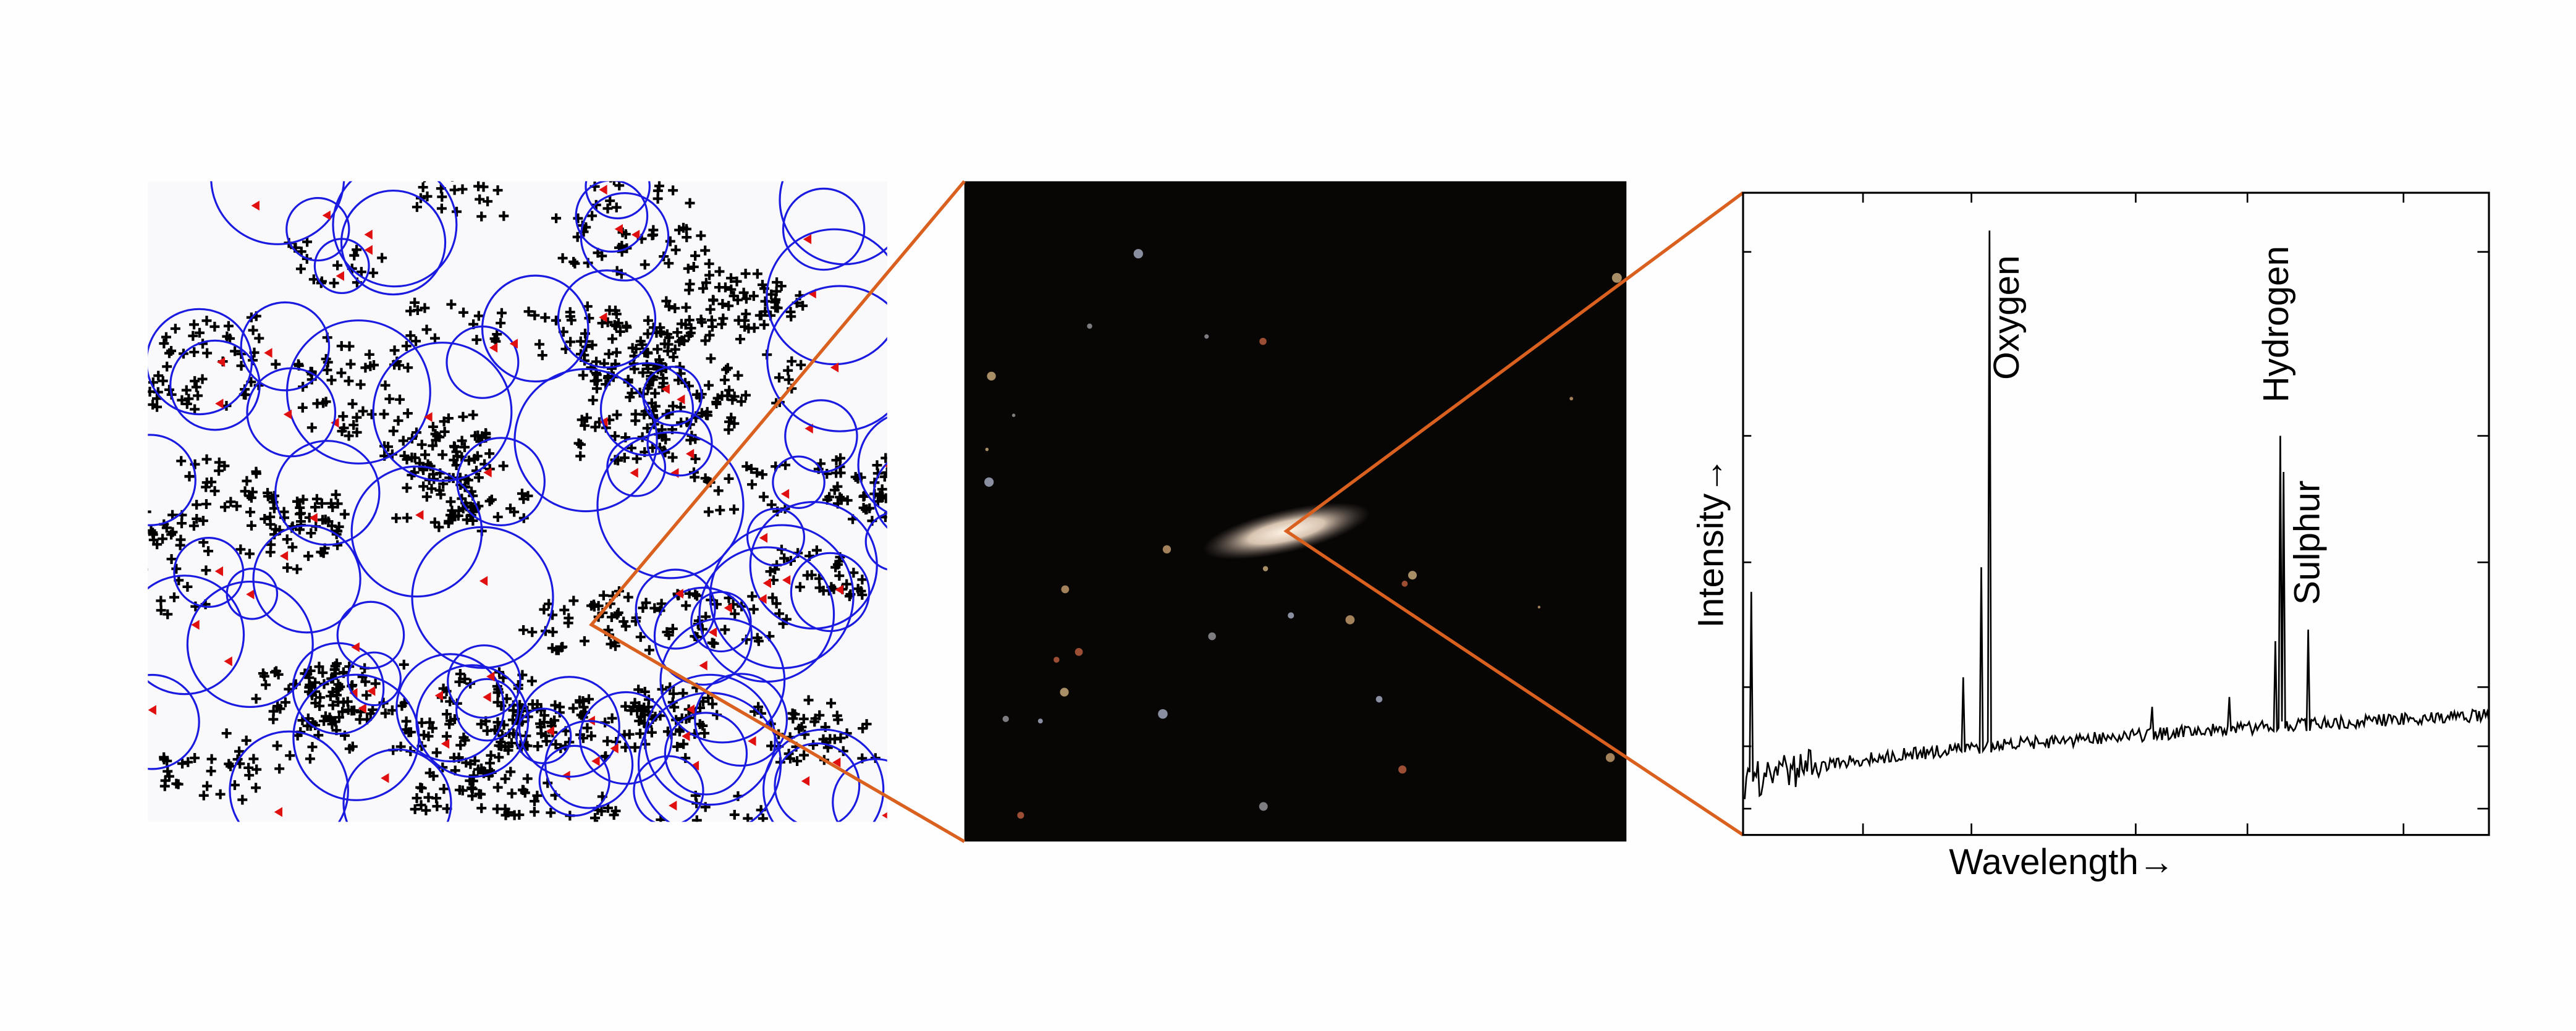 The image size is (2576, 1031). Describe the element at coordinates (2061, 862) in the screenshot. I see `x-axis-label: Wavelength→` at that location.